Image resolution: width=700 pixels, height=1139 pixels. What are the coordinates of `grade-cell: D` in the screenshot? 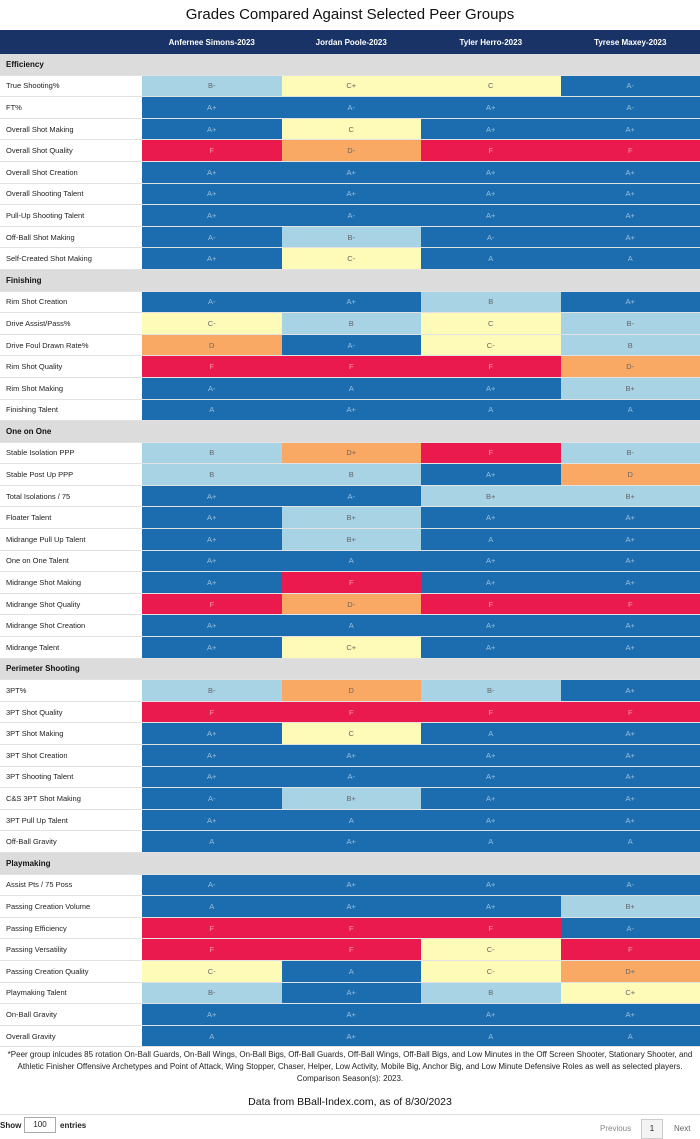 It's located at (630, 474).